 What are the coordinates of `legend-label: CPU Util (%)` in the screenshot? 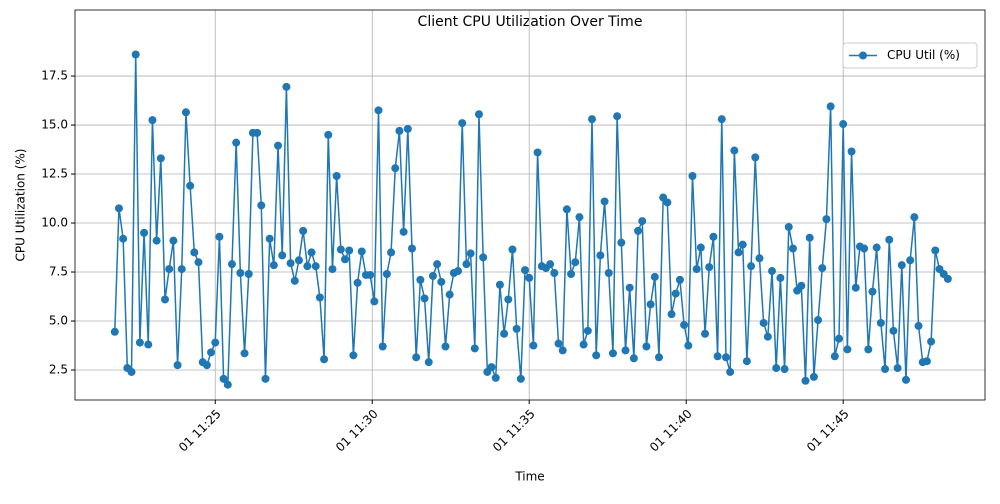 It's located at (923, 55).